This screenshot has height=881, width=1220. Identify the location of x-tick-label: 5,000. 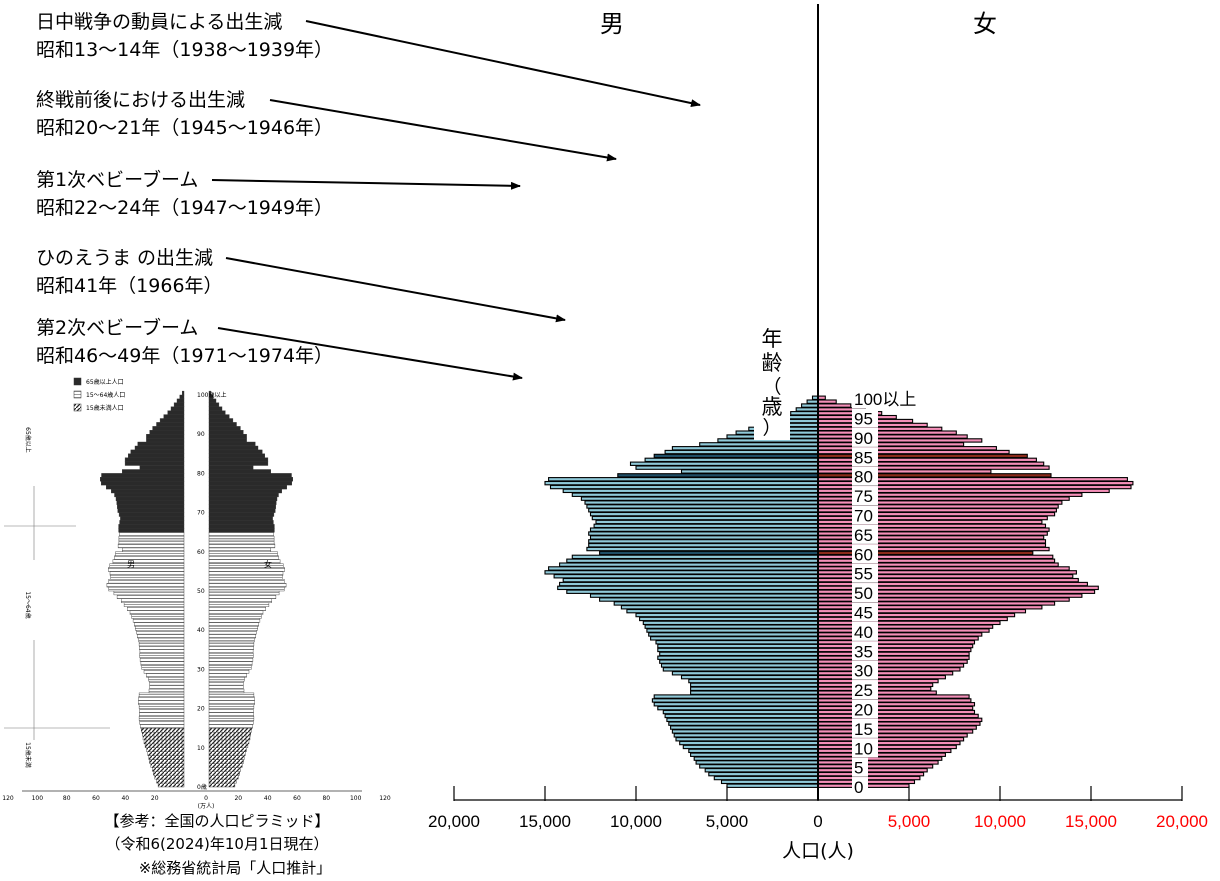
(727, 821).